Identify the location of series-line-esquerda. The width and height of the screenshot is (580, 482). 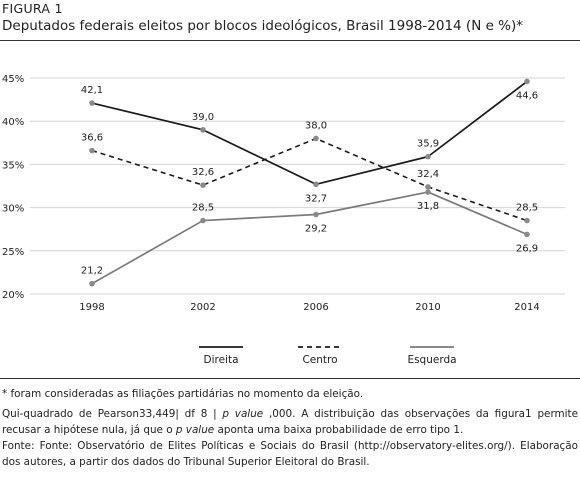
(309, 238).